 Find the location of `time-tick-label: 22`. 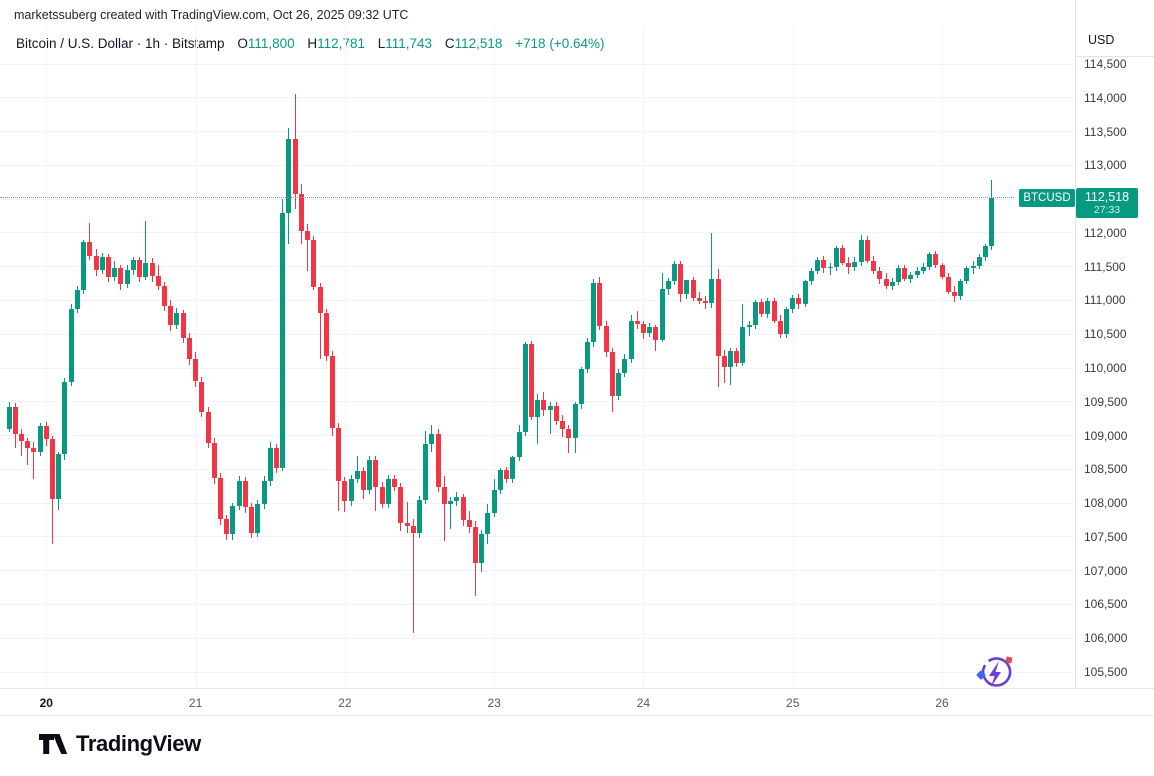

time-tick-label: 22 is located at coordinates (345, 703).